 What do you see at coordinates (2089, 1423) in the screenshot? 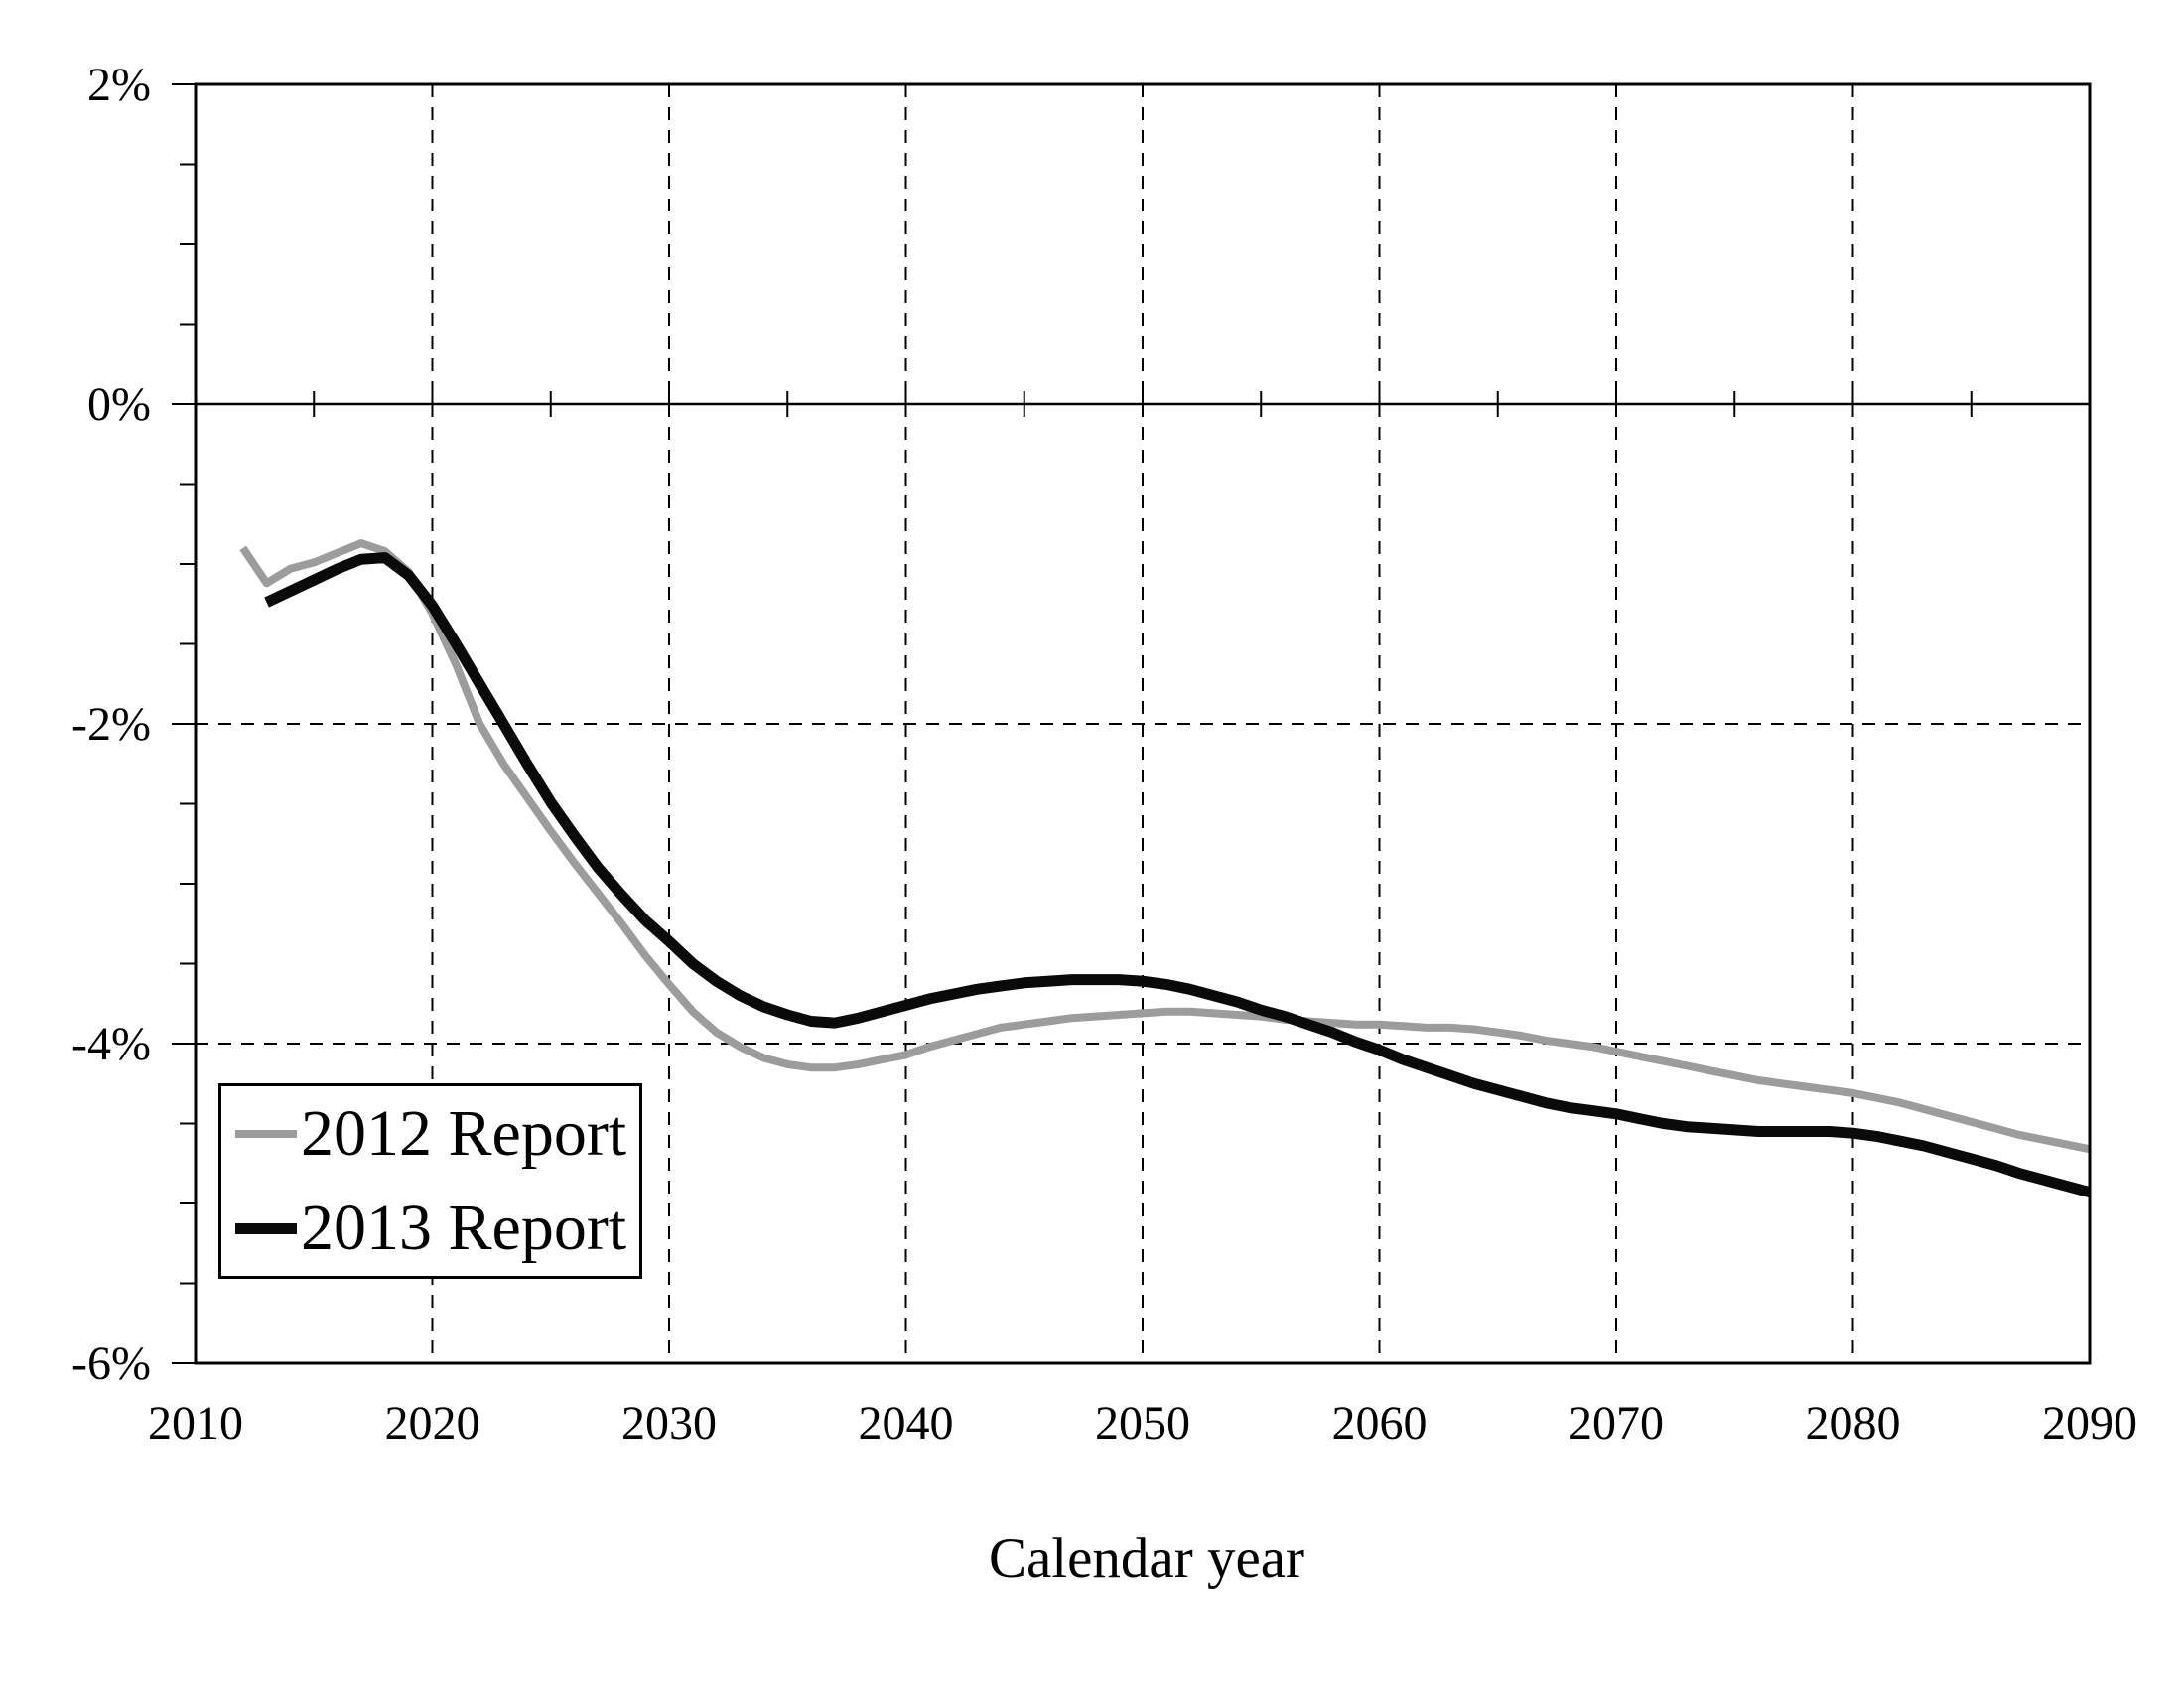
I see `x-tick-label-2090: 2090` at bounding box center [2089, 1423].